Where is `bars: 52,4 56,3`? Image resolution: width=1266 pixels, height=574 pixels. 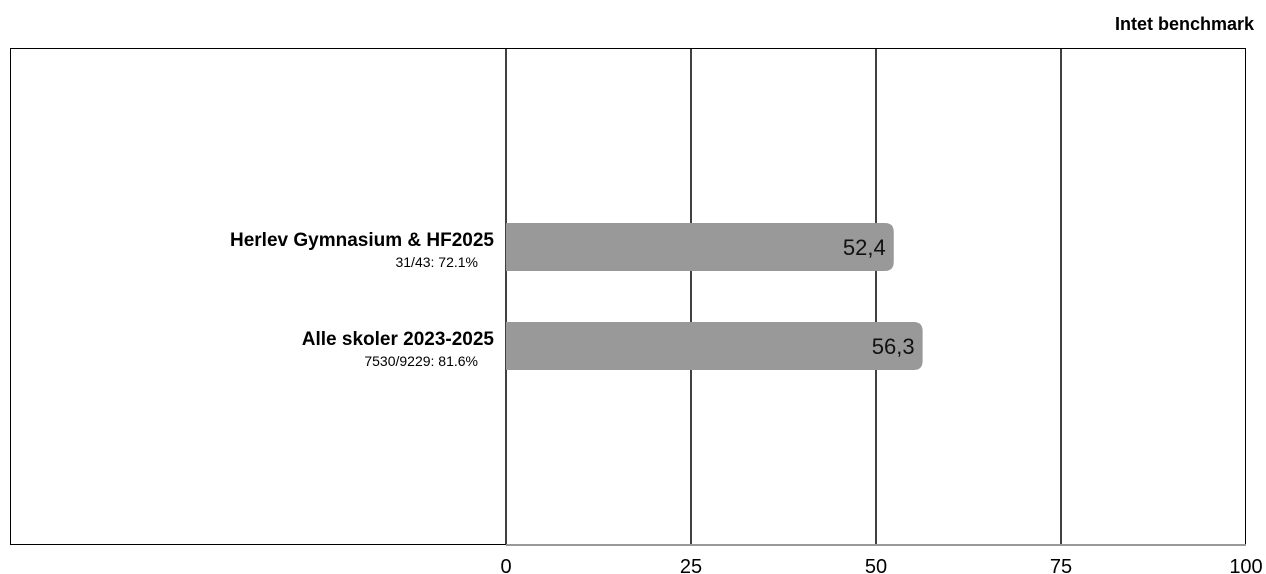 bars: 52,4 56,3 is located at coordinates (714, 296).